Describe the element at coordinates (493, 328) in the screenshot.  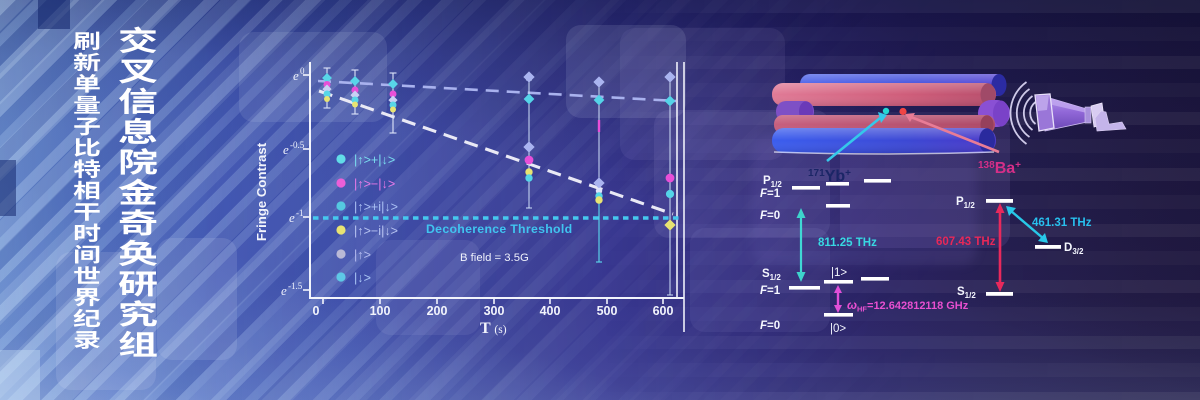
I see `svg-text: T (s)` at that location.